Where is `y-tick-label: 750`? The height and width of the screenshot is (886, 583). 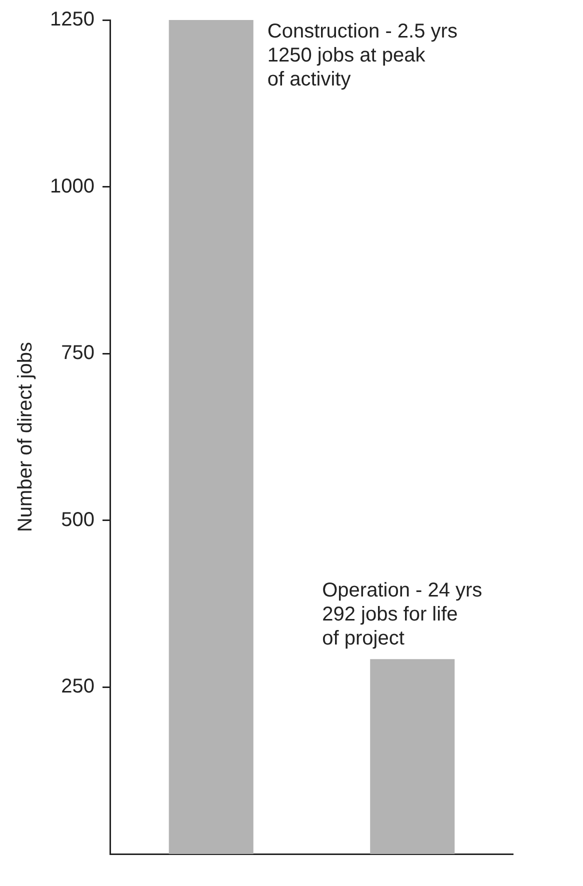 y-tick-label: 750 is located at coordinates (77, 353).